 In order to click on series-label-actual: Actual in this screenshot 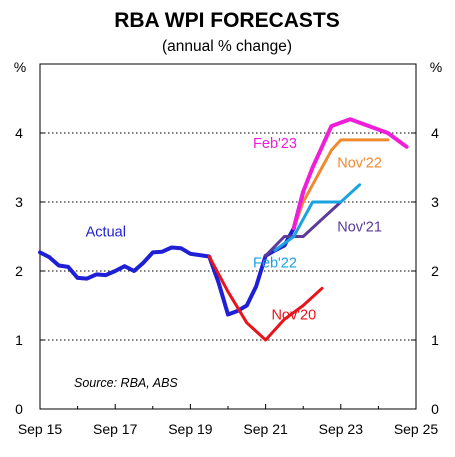, I will do `click(106, 233)`.